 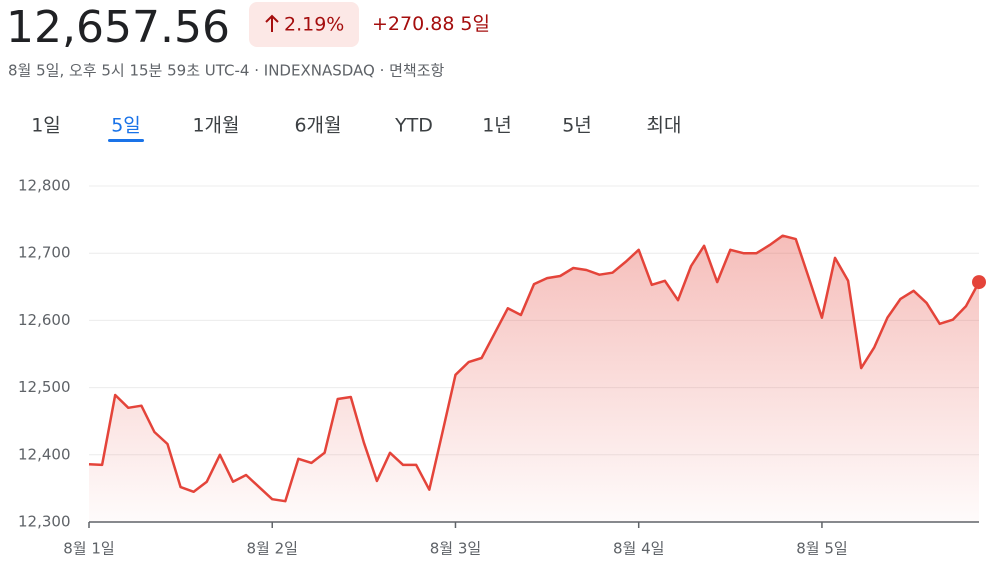 What do you see at coordinates (44, 522) in the screenshot?
I see `y-tick-label: 12,300` at bounding box center [44, 522].